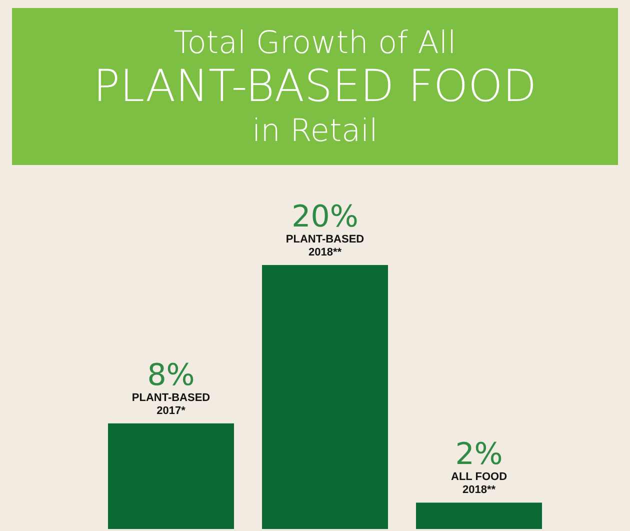 The height and width of the screenshot is (531, 630). I want to click on data-label: 8%, so click(171, 375).